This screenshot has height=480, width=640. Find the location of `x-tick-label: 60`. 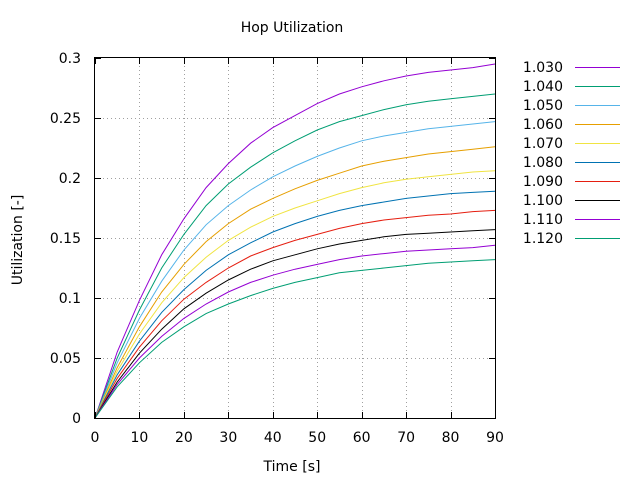

x-tick-label: 60 is located at coordinates (362, 438).